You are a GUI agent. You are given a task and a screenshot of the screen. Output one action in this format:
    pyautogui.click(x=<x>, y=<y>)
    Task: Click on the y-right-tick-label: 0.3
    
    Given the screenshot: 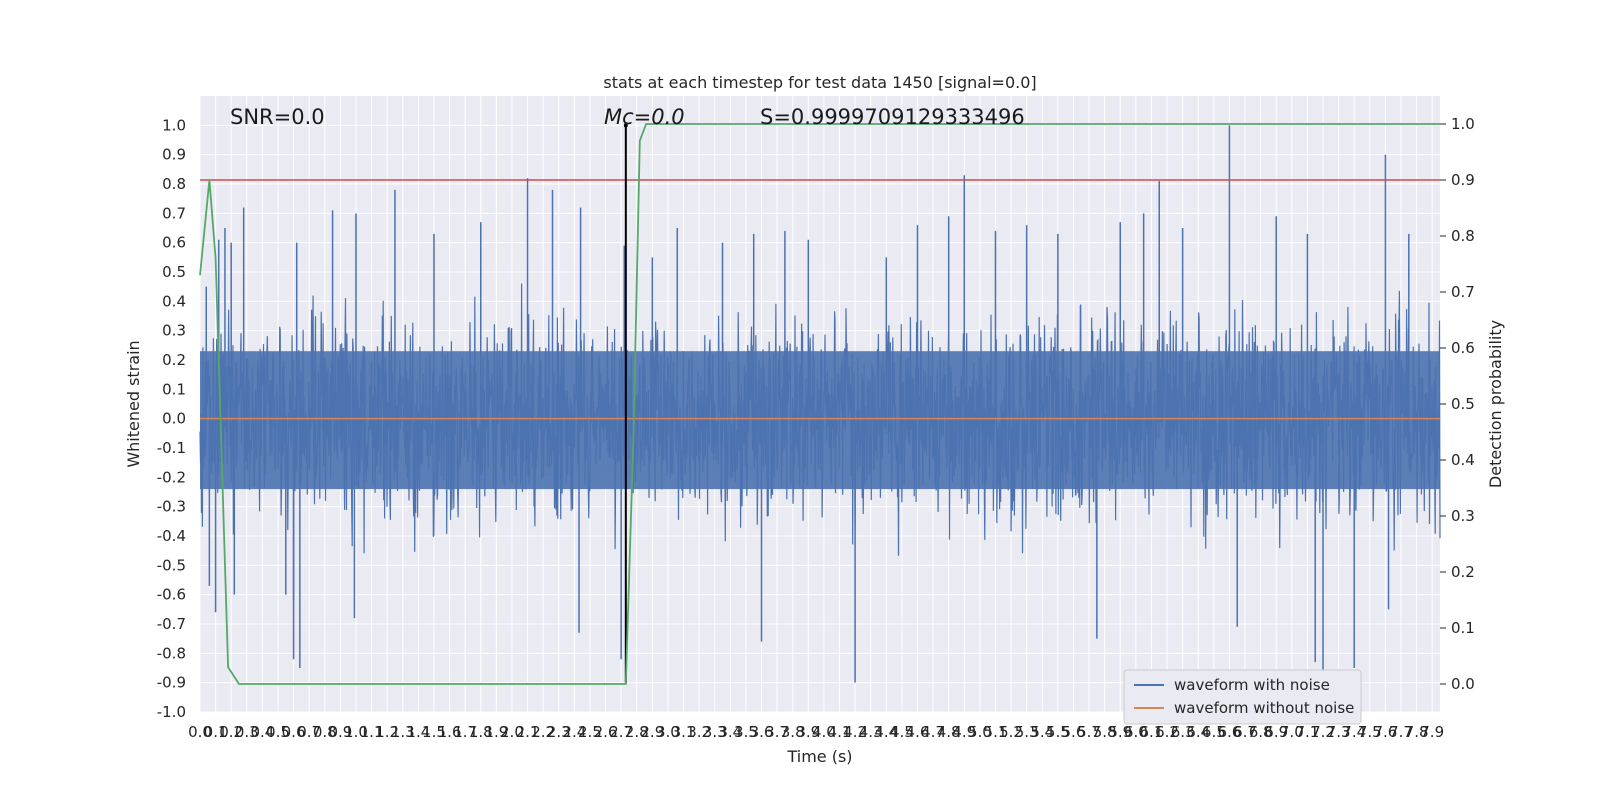 What is the action you would take?
    pyautogui.click(x=1463, y=516)
    